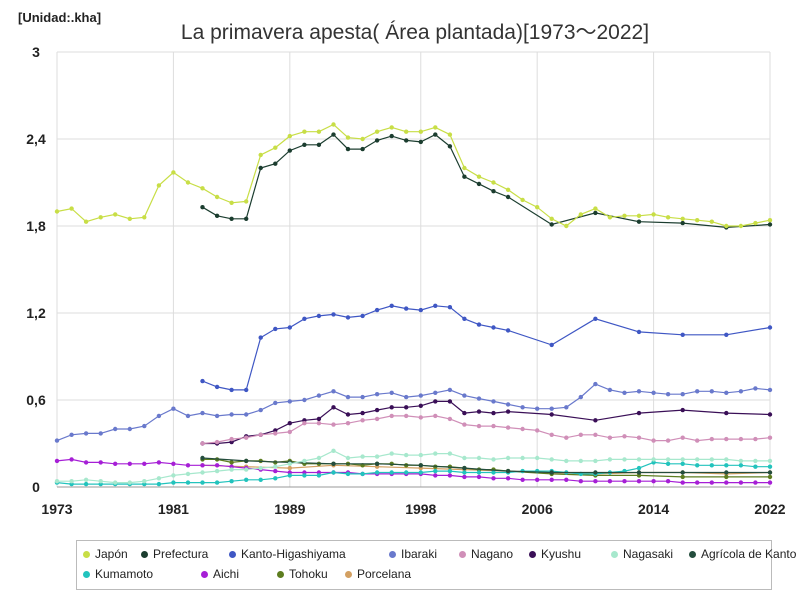  What do you see at coordinates (56, 509) in the screenshot?
I see `x-tick-label: 1973` at bounding box center [56, 509].